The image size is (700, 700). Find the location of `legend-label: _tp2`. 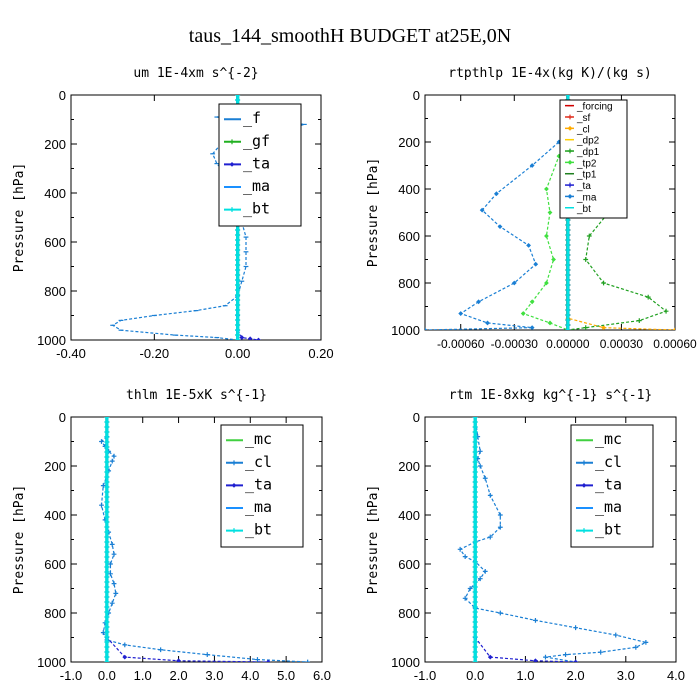

legend-label: _tp2 is located at coordinates (586, 163).